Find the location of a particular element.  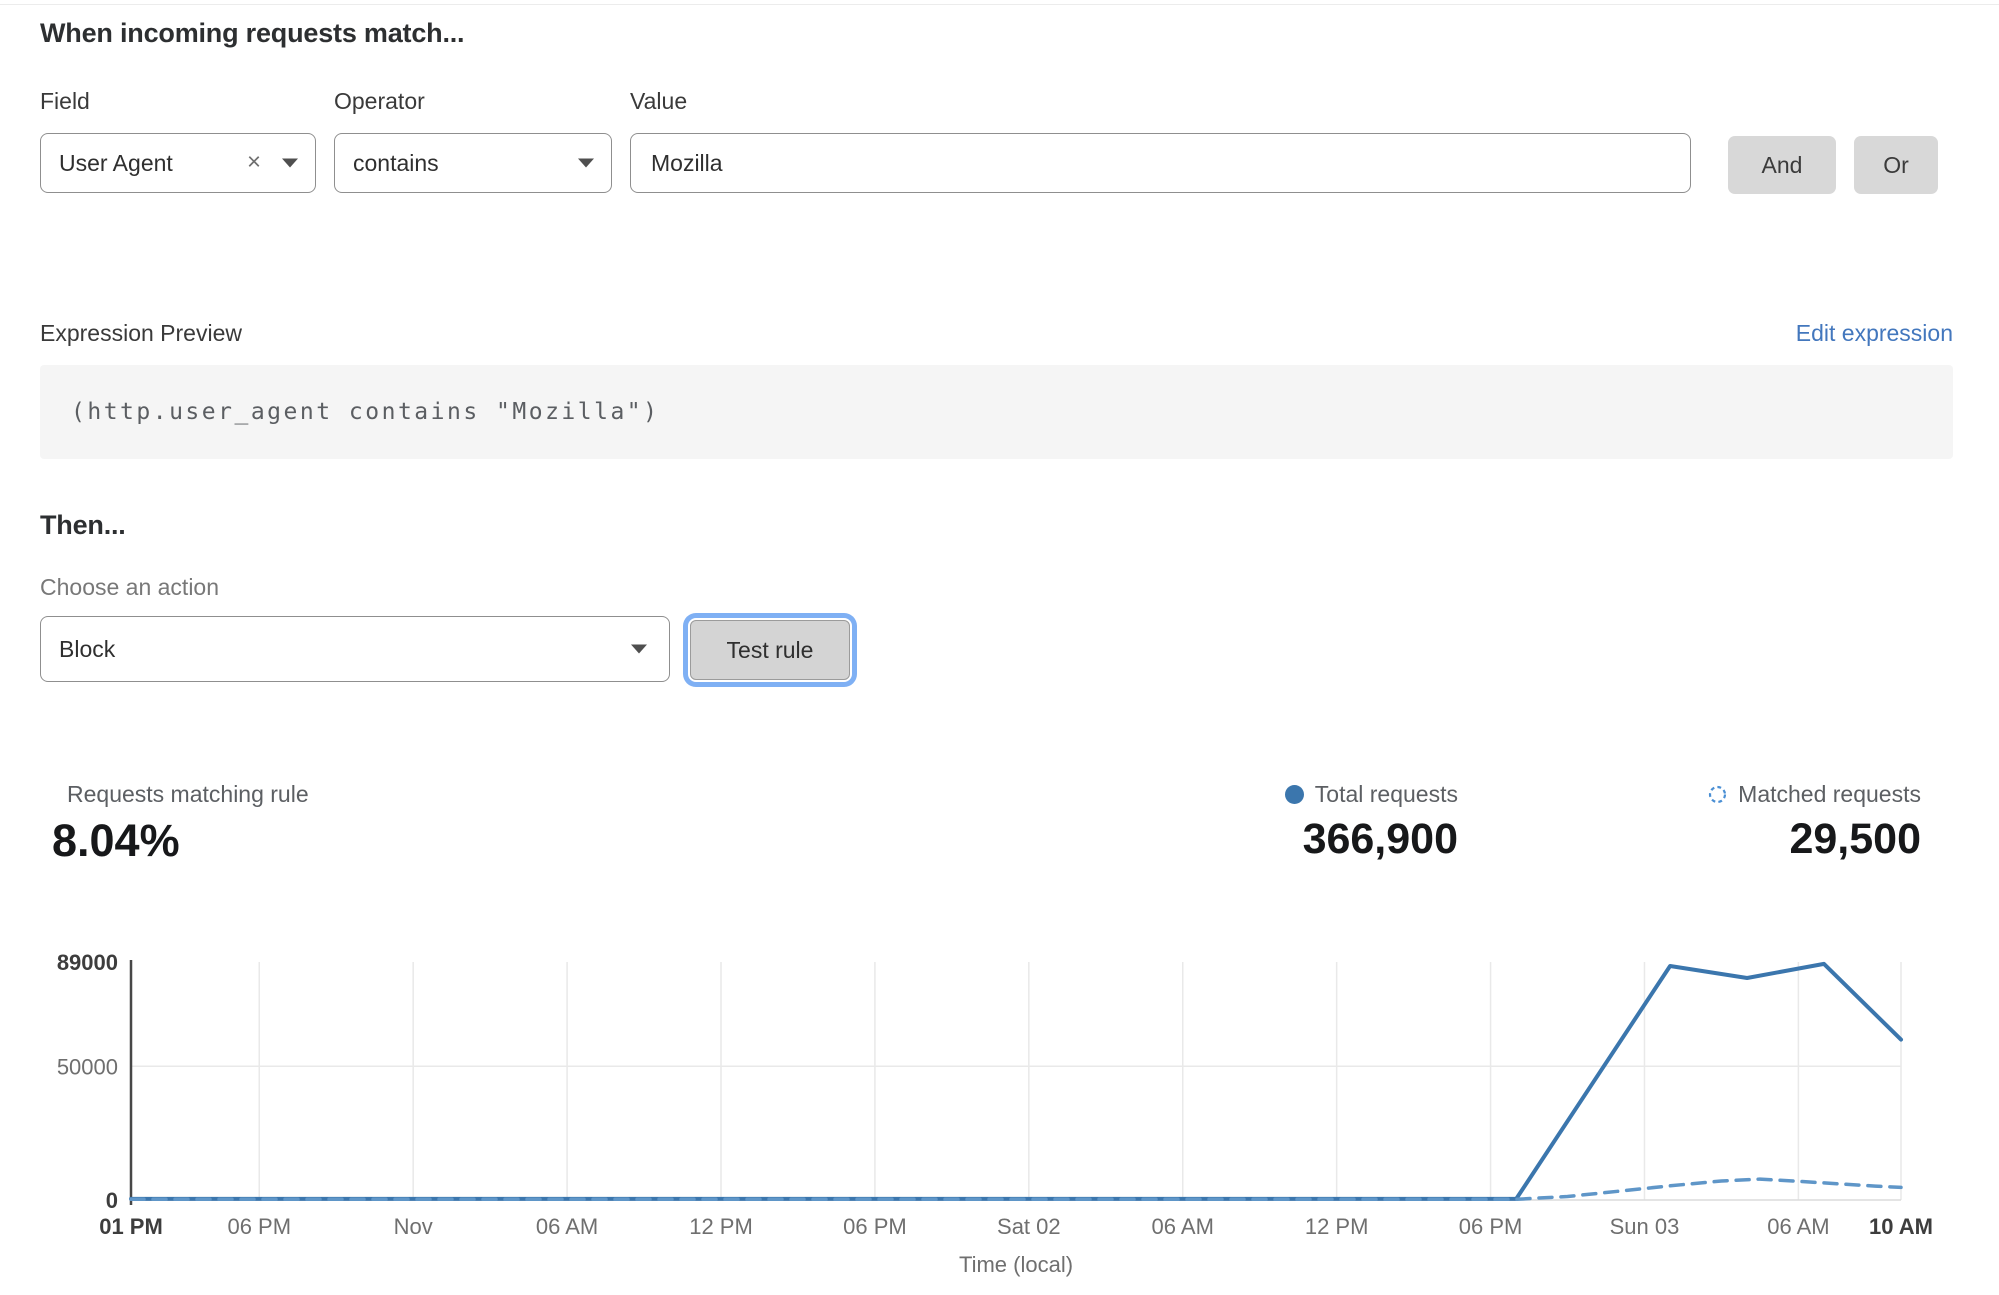

expression-code: (http.user_agent contains "Mozilla") is located at coordinates (365, 412).